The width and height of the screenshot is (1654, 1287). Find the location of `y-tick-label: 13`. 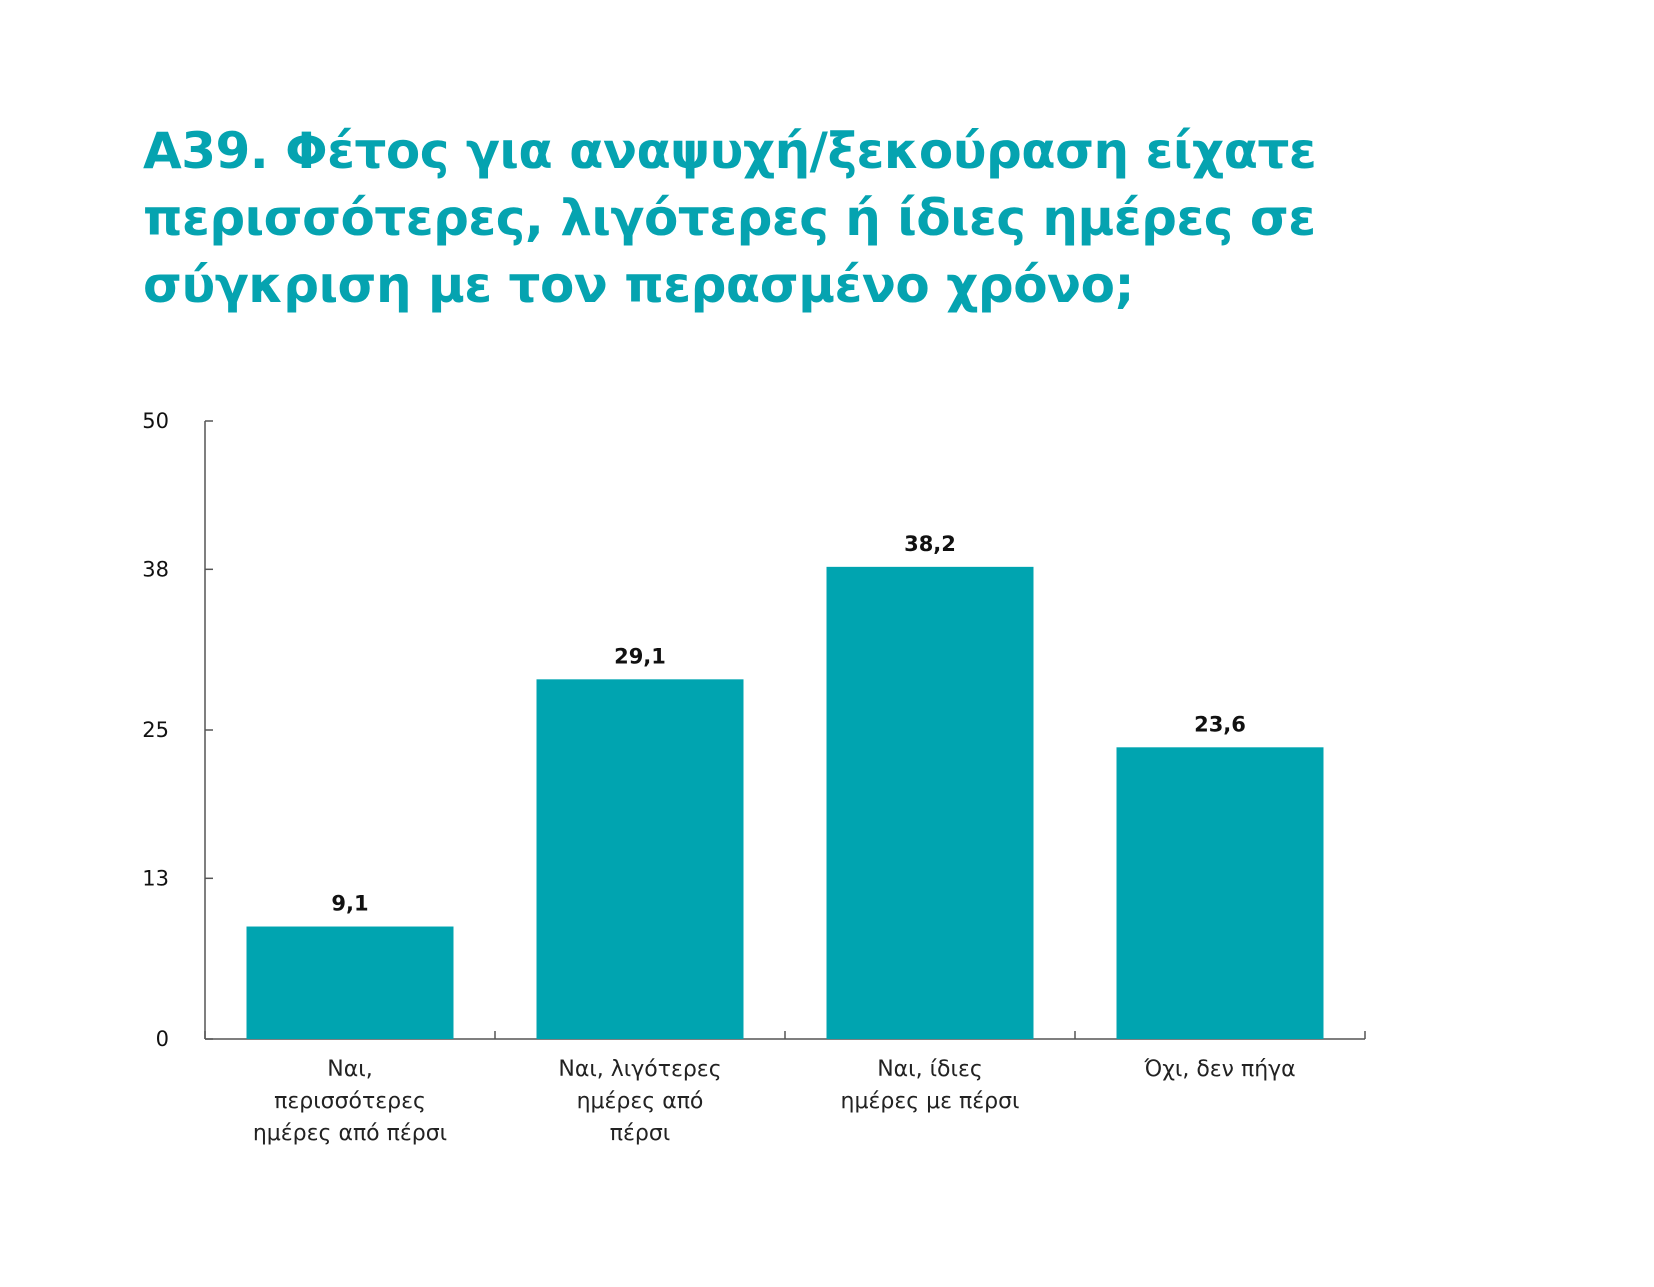

y-tick-label: 13 is located at coordinates (155, 878).